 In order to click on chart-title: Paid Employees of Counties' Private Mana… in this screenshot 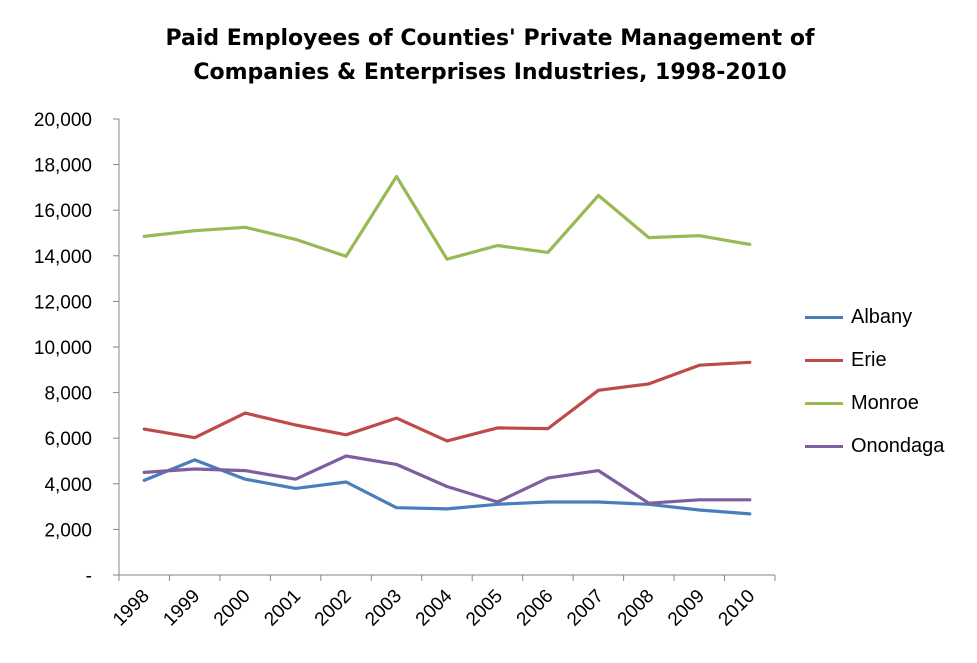, I will do `click(490, 56)`.